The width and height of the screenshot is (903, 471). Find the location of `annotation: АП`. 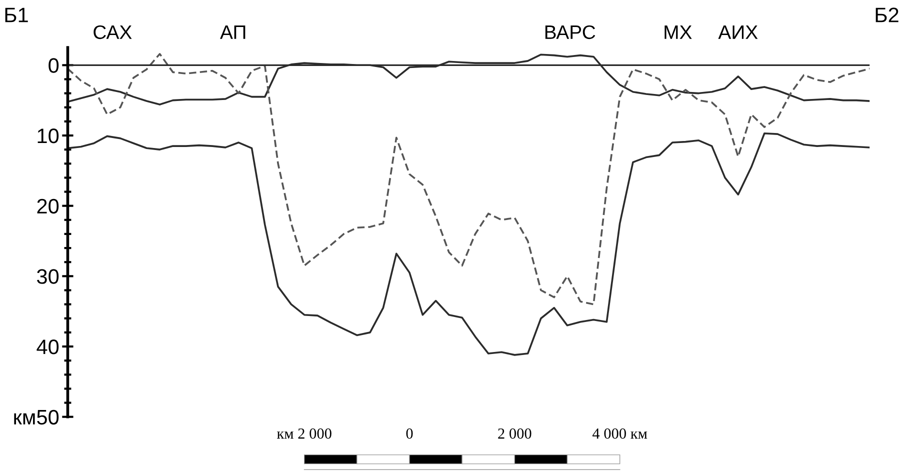

annotation: АП is located at coordinates (233, 32).